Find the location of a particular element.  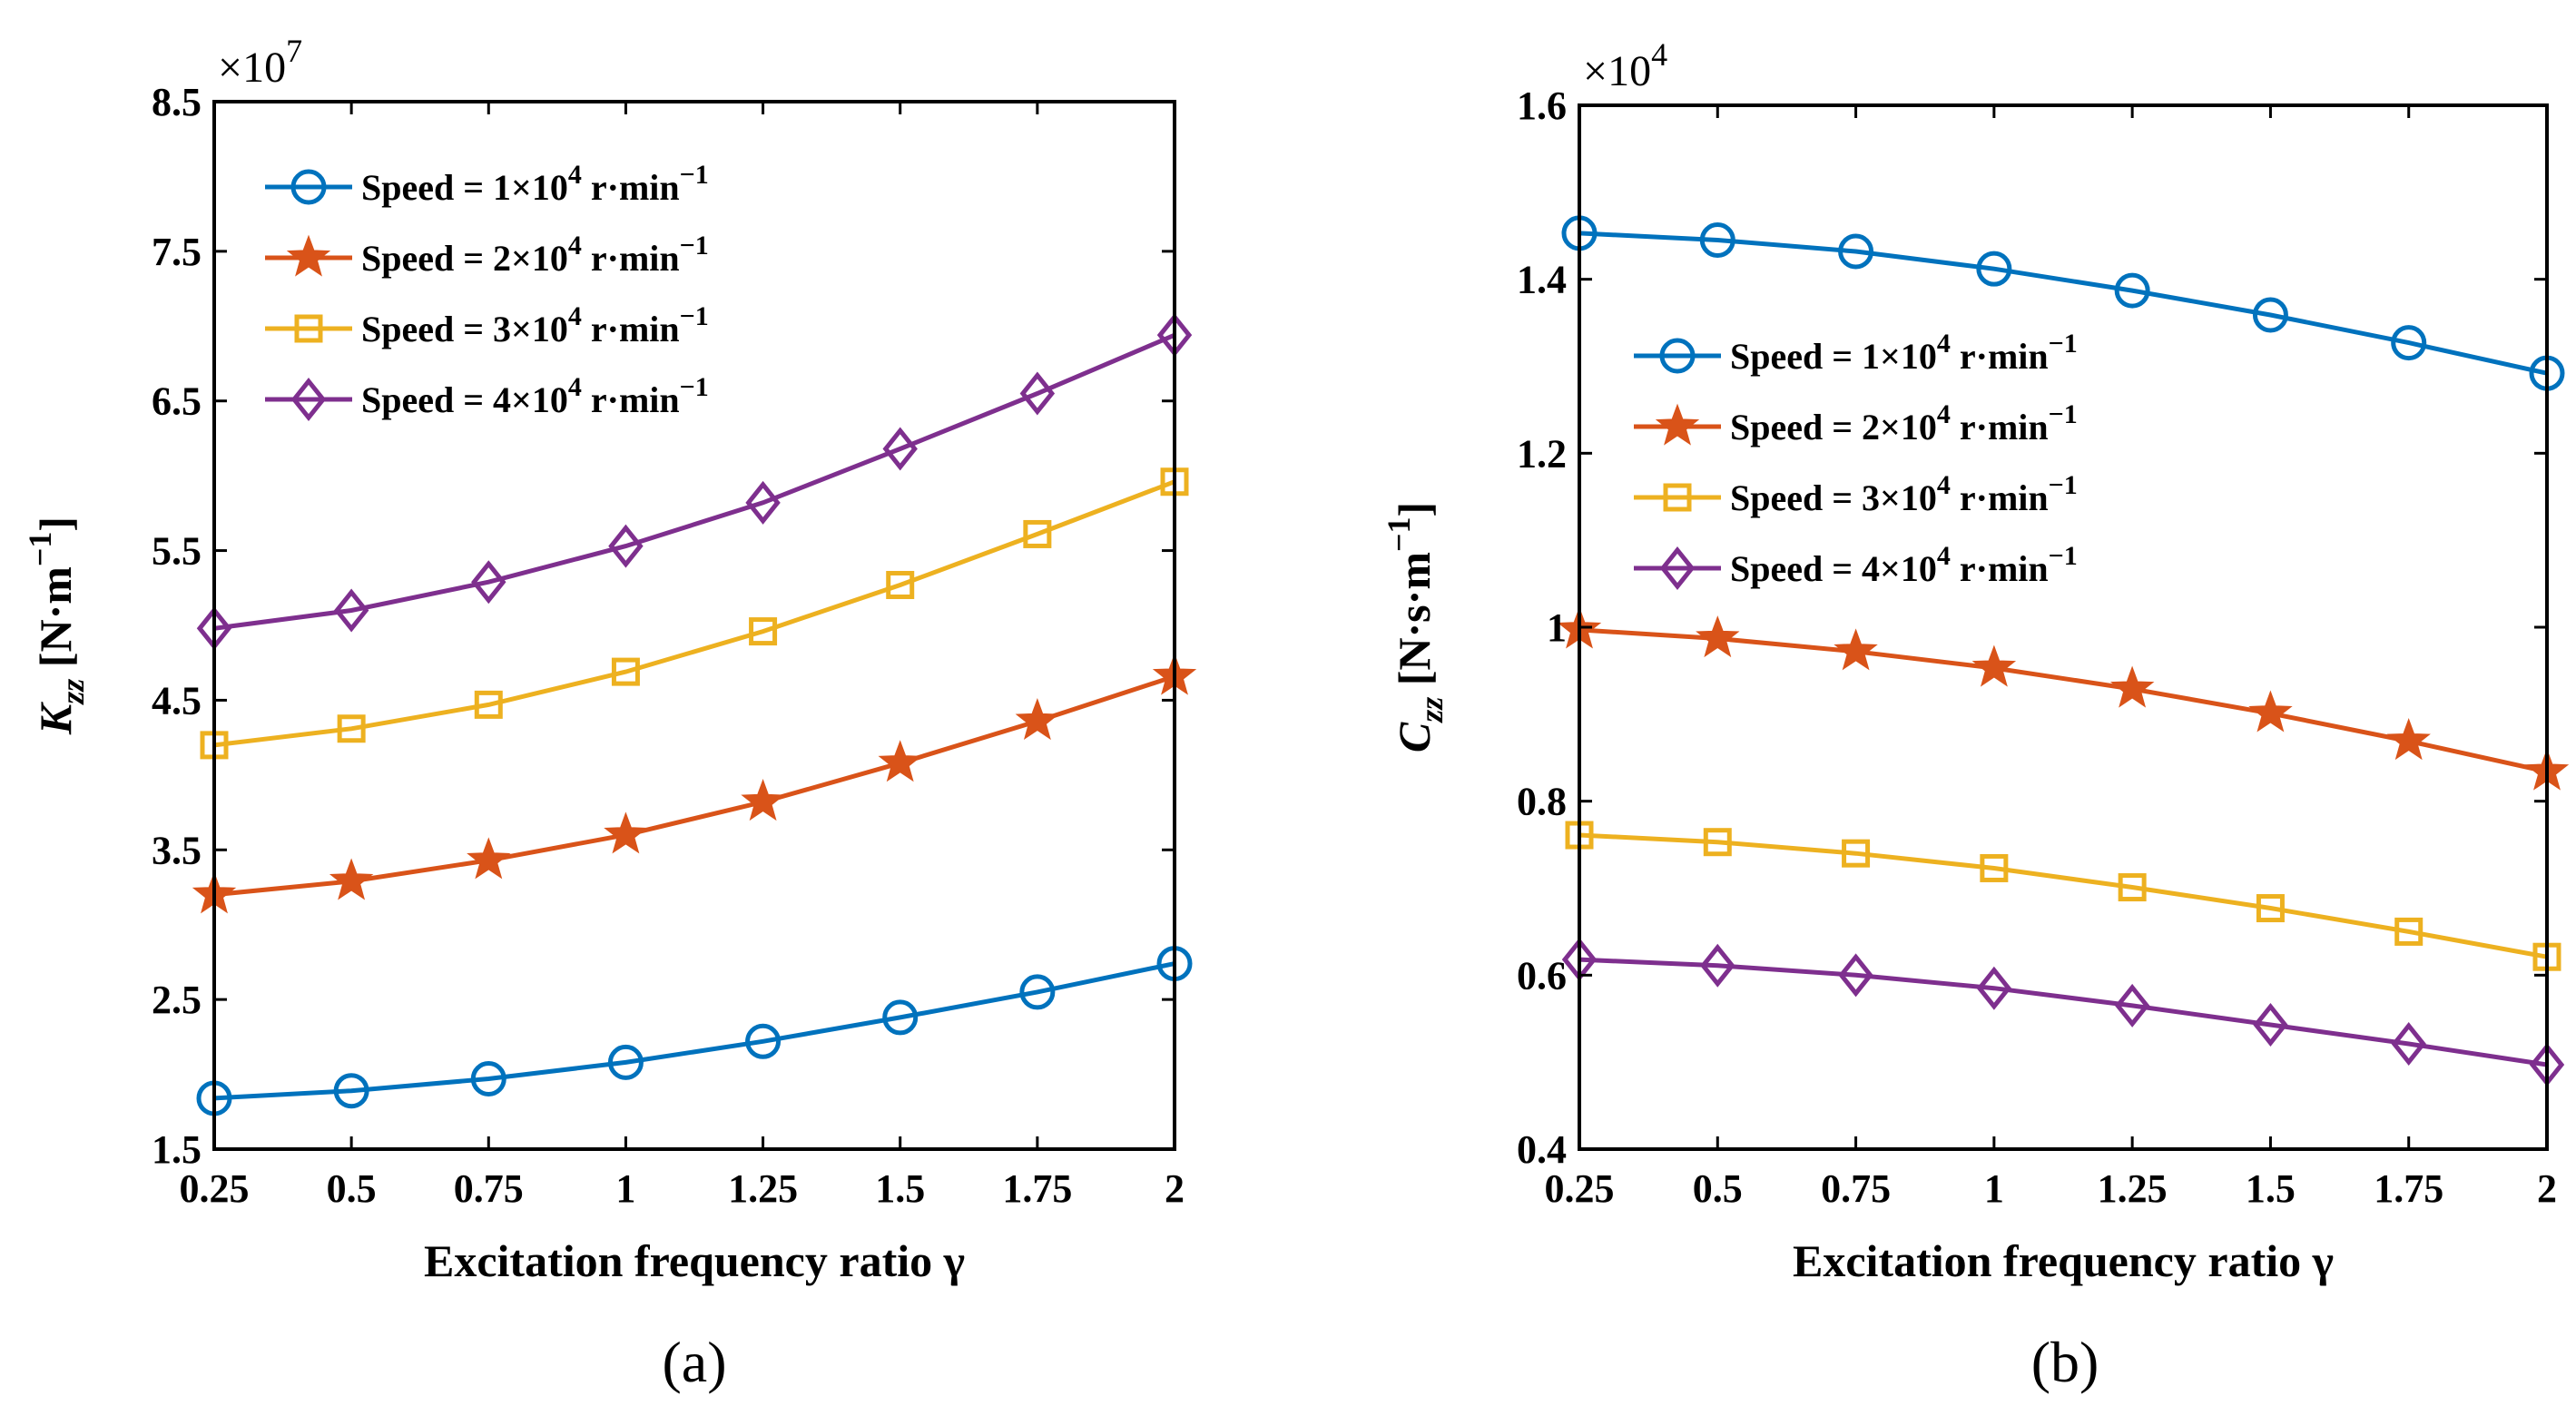

y-tick-label: 0.6 is located at coordinates (1542, 975).